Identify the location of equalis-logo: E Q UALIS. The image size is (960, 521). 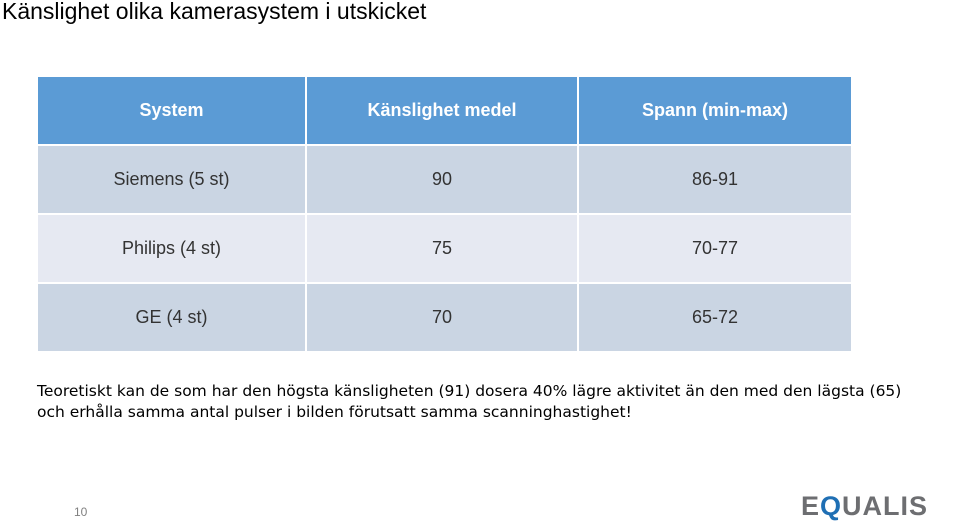
(864, 505).